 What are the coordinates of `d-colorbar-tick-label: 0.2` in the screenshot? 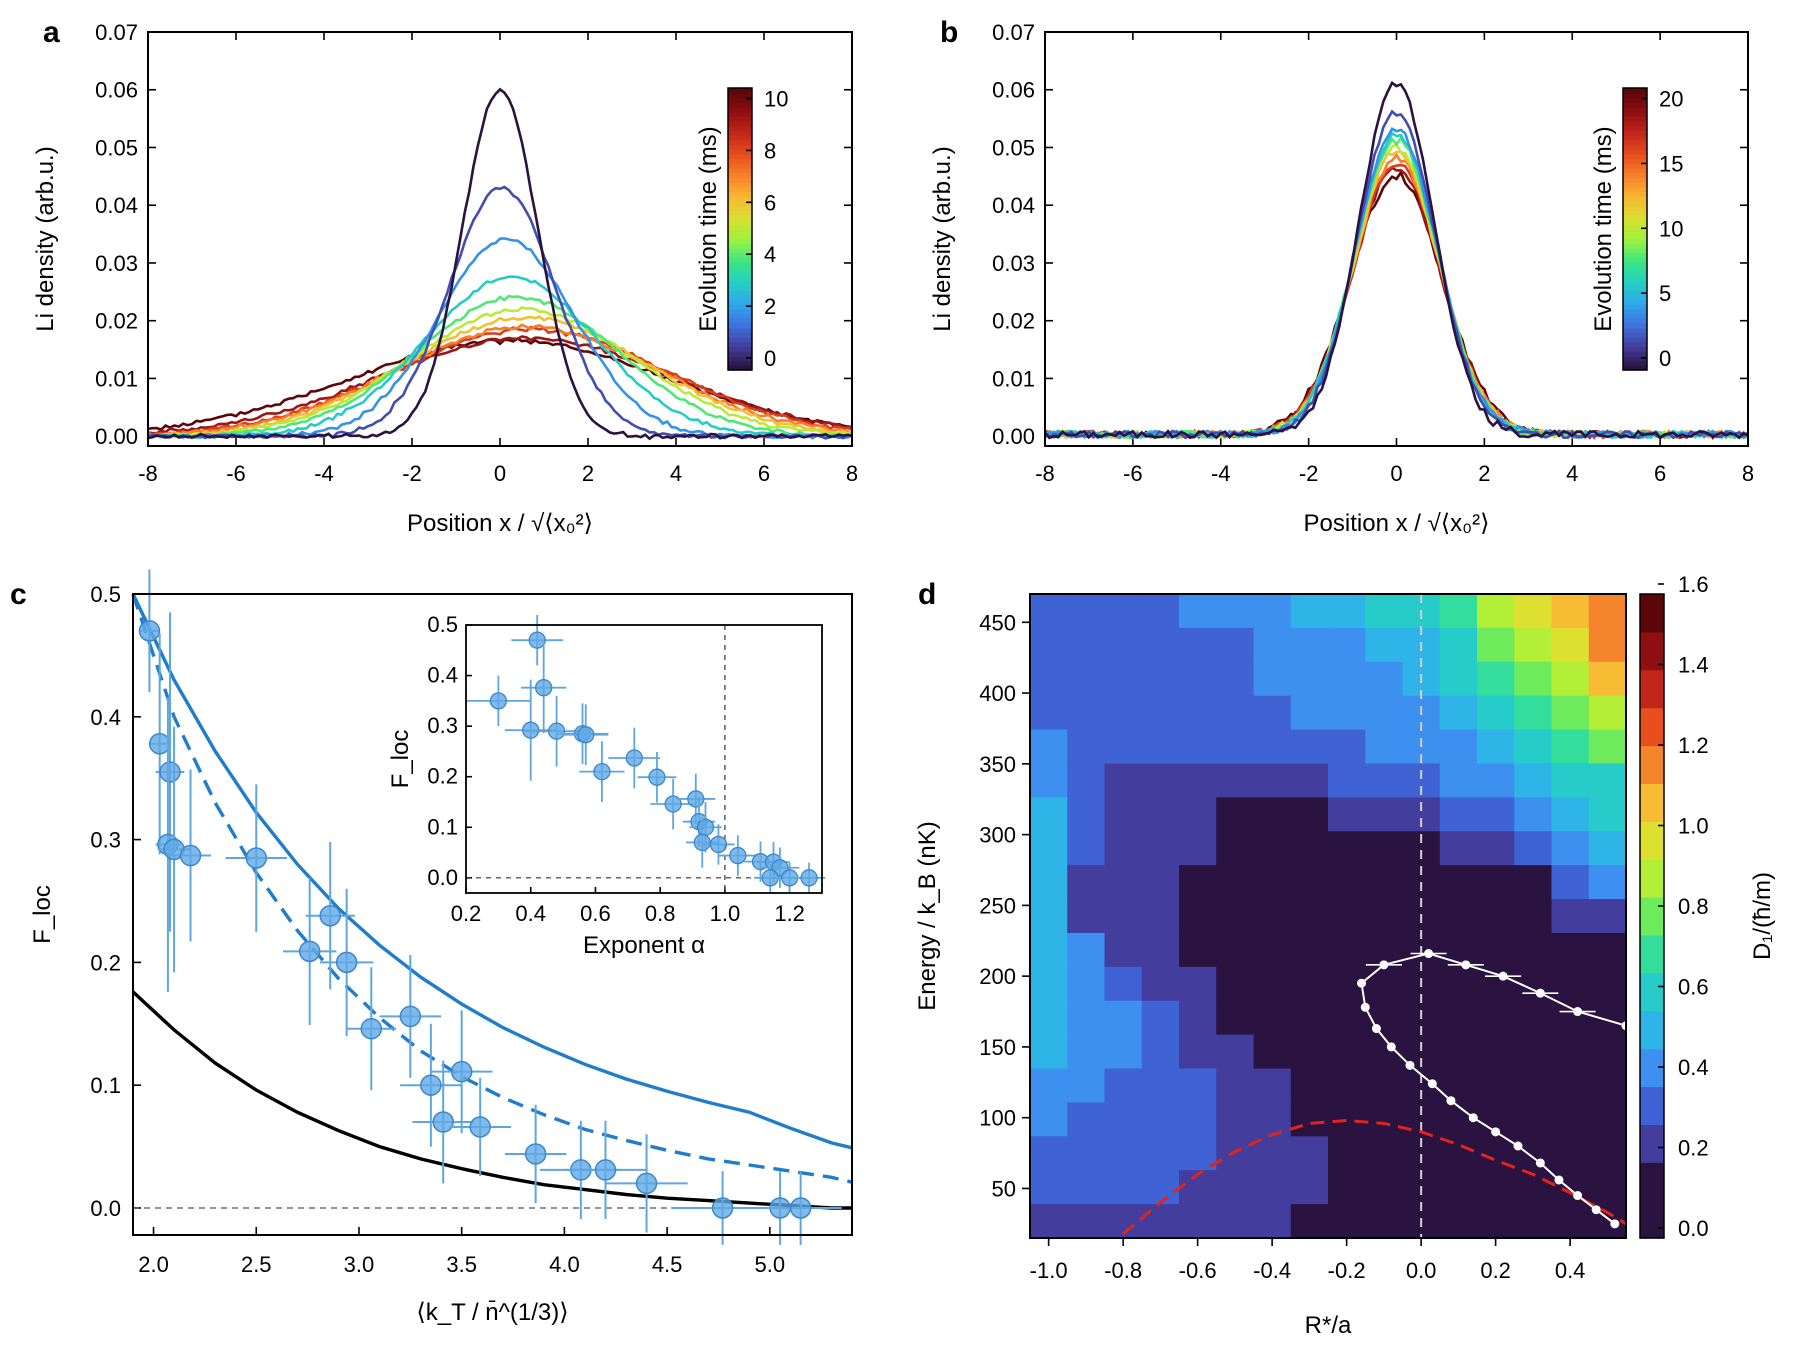 It's located at (1693, 1148).